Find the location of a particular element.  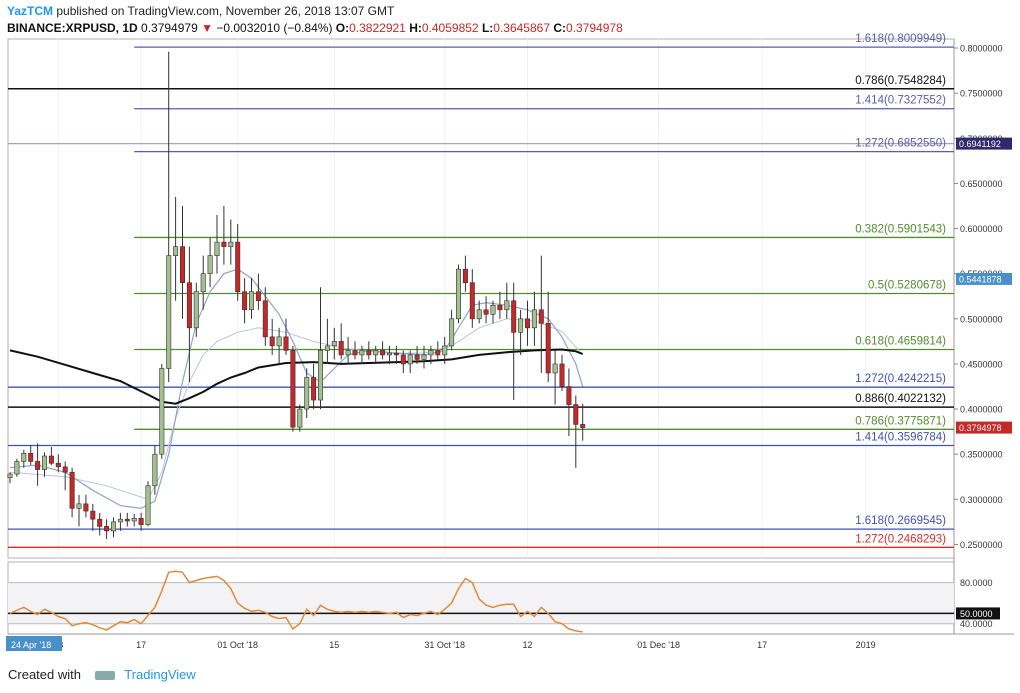

time-badge is located at coordinates (34, 643).